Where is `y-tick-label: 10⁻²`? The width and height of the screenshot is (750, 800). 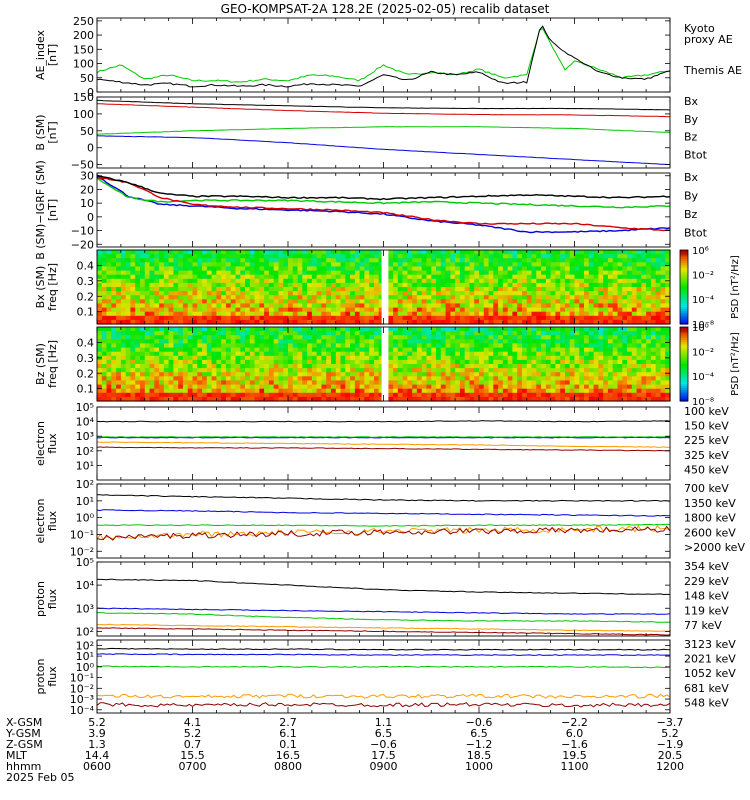
y-tick-label: 10⁻² is located at coordinates (82, 551).